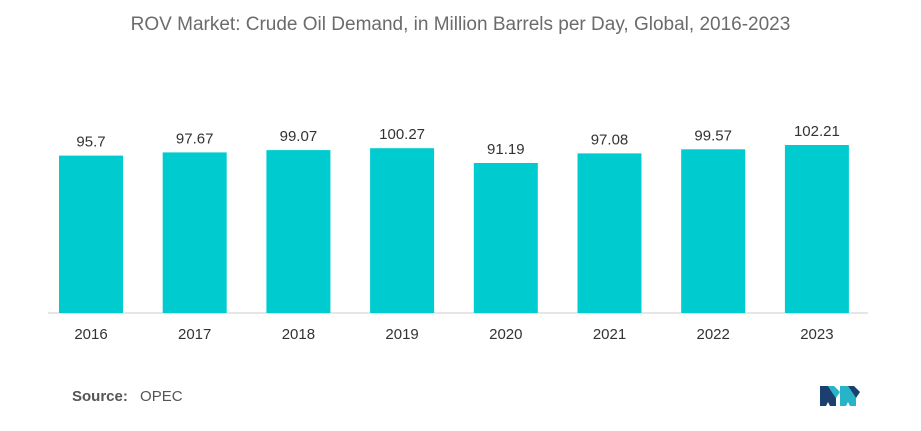 The image size is (921, 431). What do you see at coordinates (90, 334) in the screenshot?
I see `x-tick-label-2016: 2016` at bounding box center [90, 334].